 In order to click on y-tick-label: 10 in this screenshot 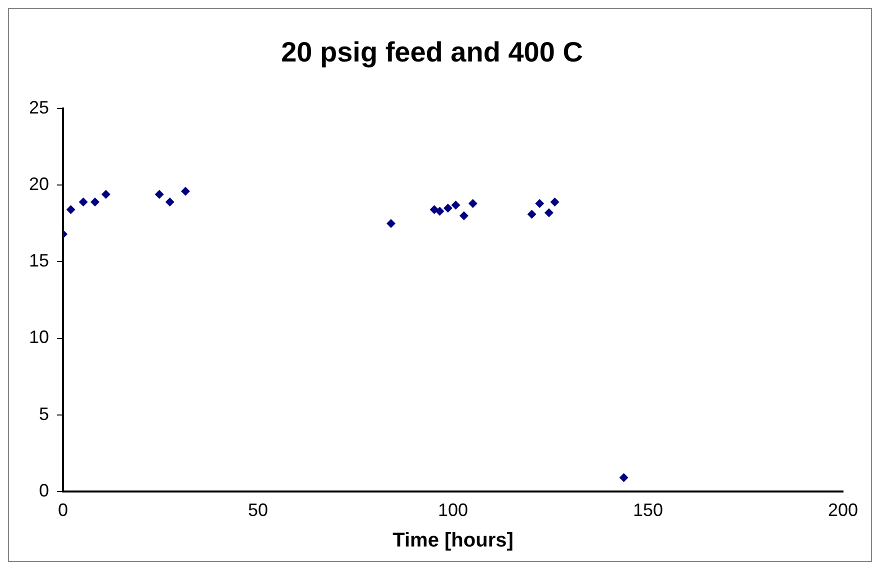, I will do `click(39, 337)`.